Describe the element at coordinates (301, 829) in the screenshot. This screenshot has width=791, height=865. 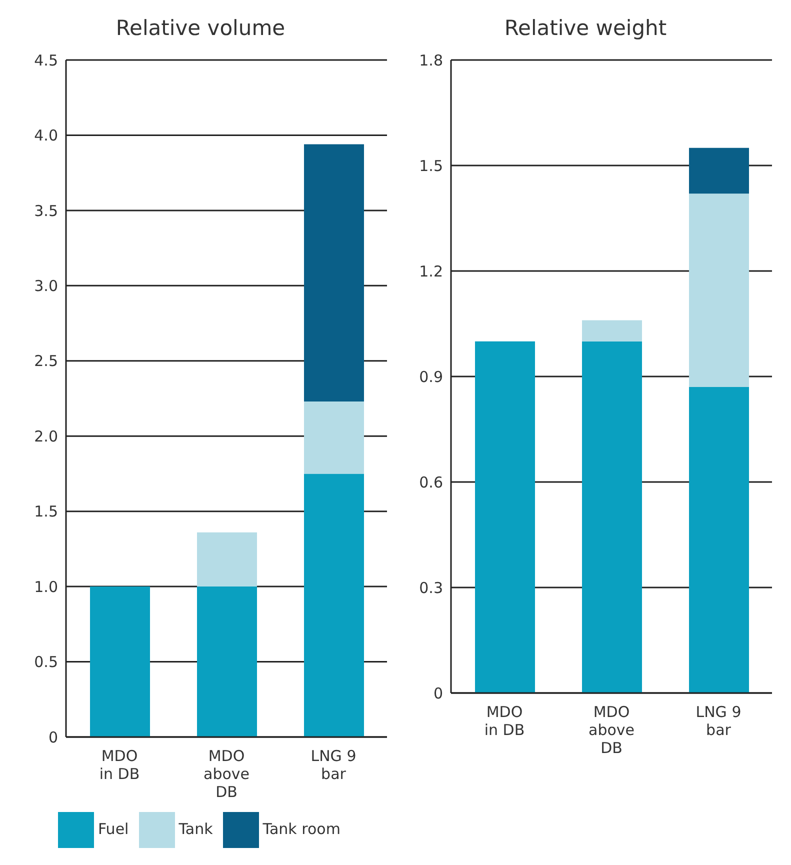
I see `legend-label: Tank room` at that location.